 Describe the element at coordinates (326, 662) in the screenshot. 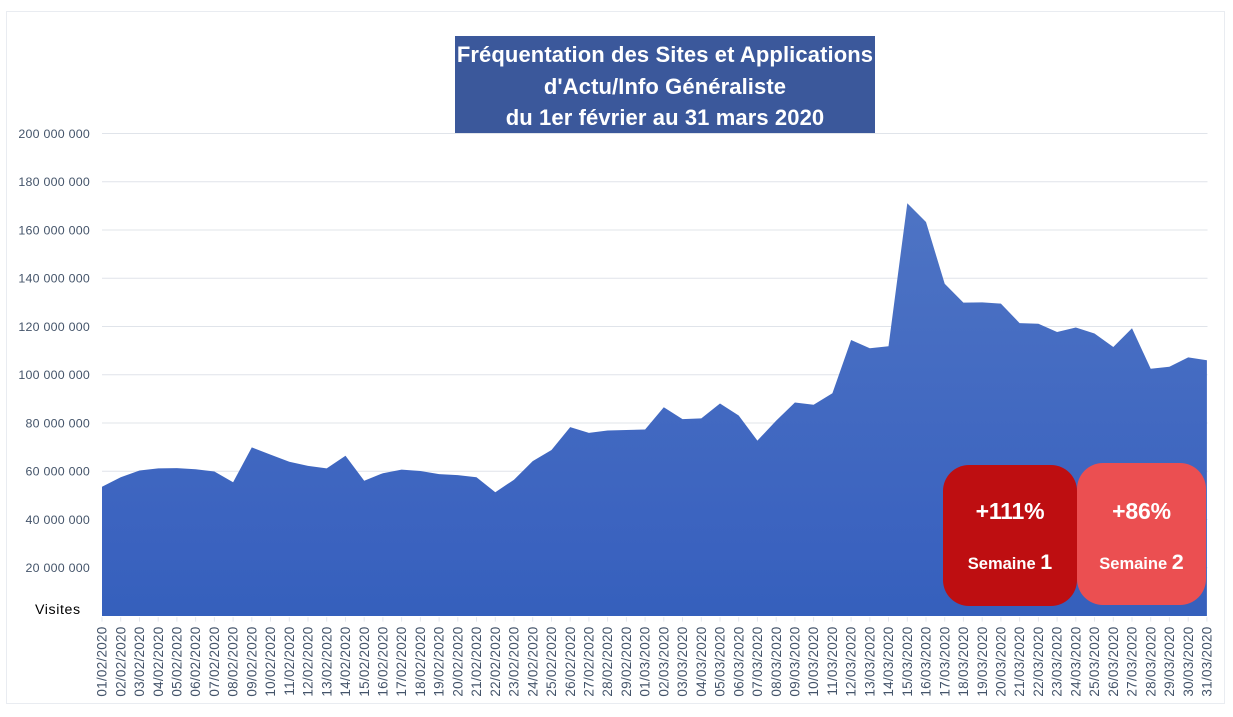

I see `svg-text: 13/02/2020` at that location.